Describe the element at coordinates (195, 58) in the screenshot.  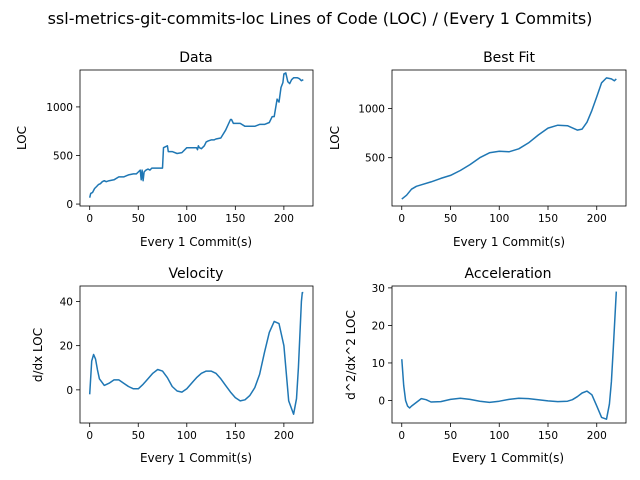
I see `subplot-title: Data` at that location.